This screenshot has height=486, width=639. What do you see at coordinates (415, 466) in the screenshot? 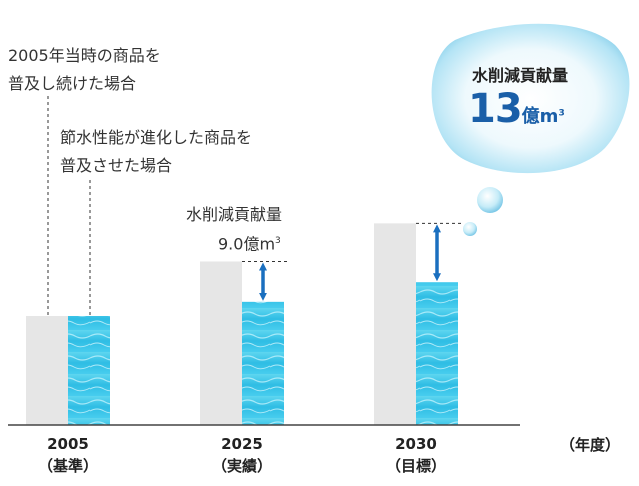
I see `x-tick-note-2030: （目標）` at bounding box center [415, 466].